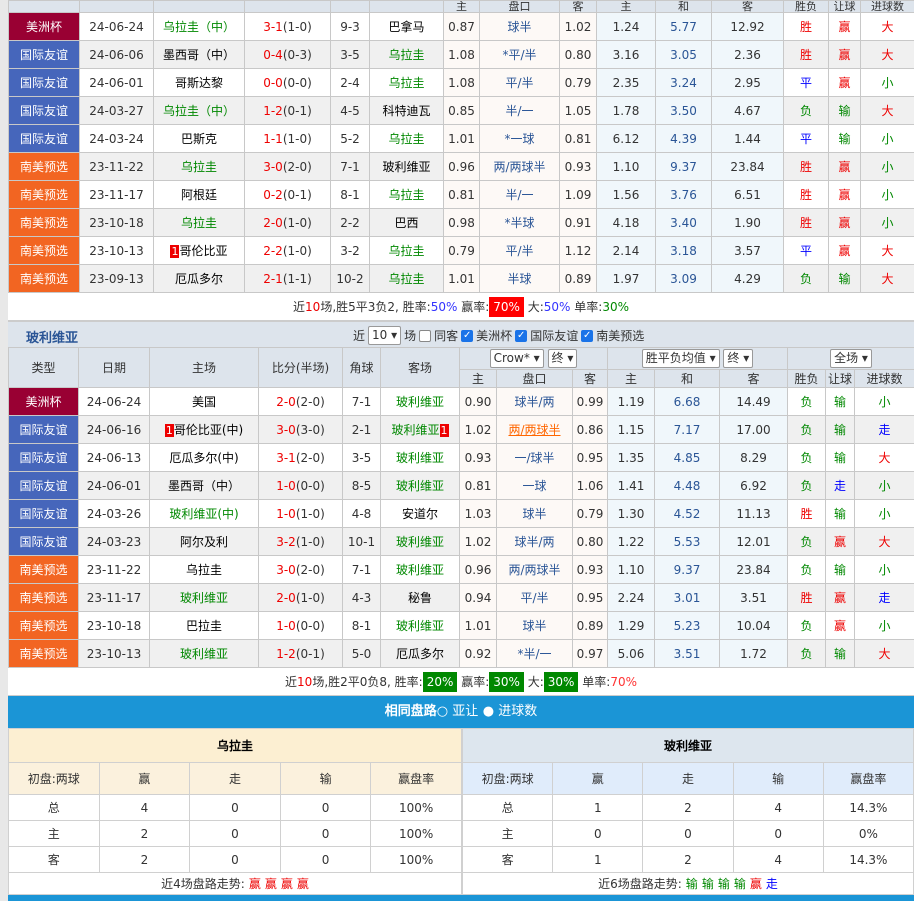  What do you see at coordinates (288, 195) in the screenshot?
I see `match-score: 0-2(0-1)` at bounding box center [288, 195].